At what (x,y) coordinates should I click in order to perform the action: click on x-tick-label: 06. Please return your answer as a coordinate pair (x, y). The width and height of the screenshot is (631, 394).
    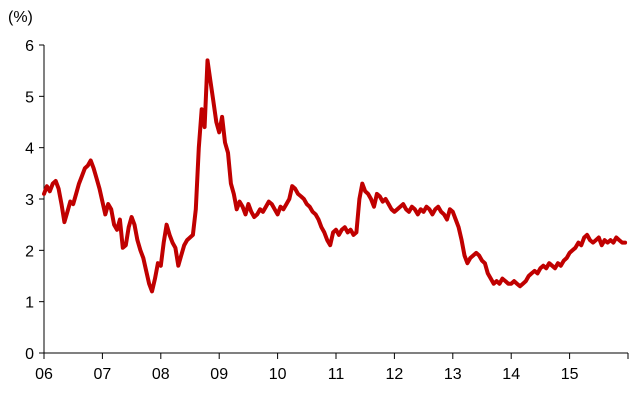
    Looking at the image, I should click on (44, 374).